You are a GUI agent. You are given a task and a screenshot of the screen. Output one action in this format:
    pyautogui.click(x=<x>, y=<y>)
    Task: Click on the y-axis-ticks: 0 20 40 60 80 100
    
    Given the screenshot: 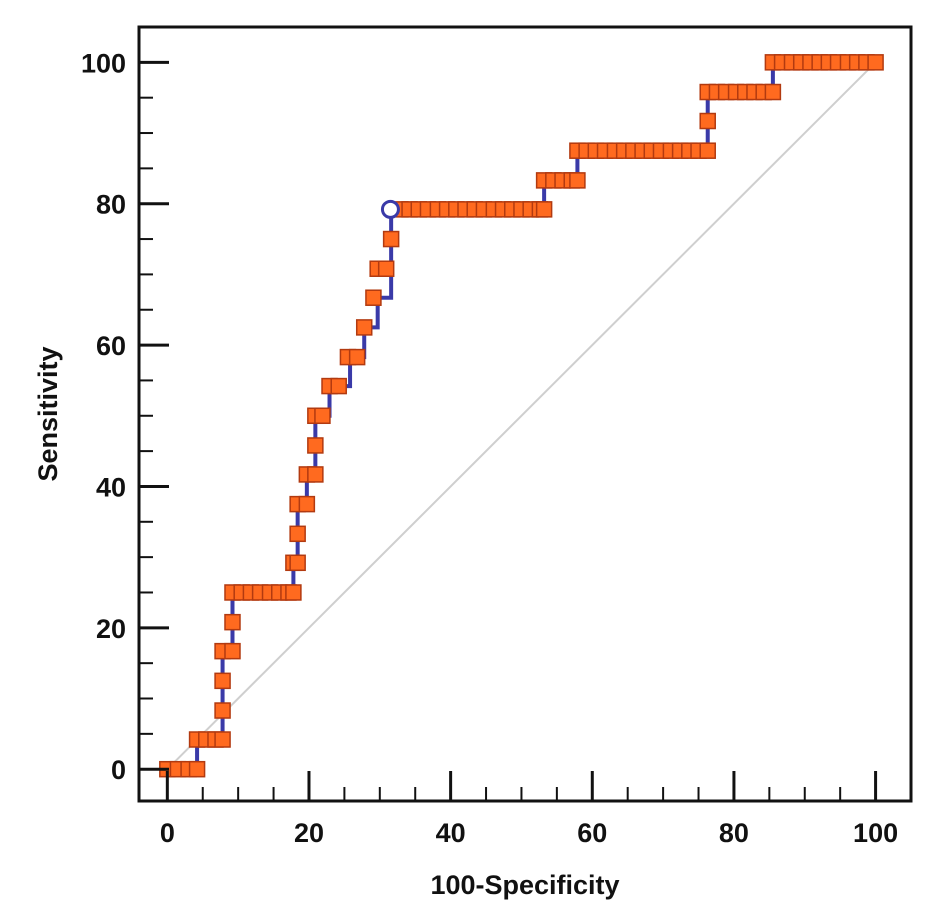 What is the action you would take?
    pyautogui.click(x=125, y=416)
    